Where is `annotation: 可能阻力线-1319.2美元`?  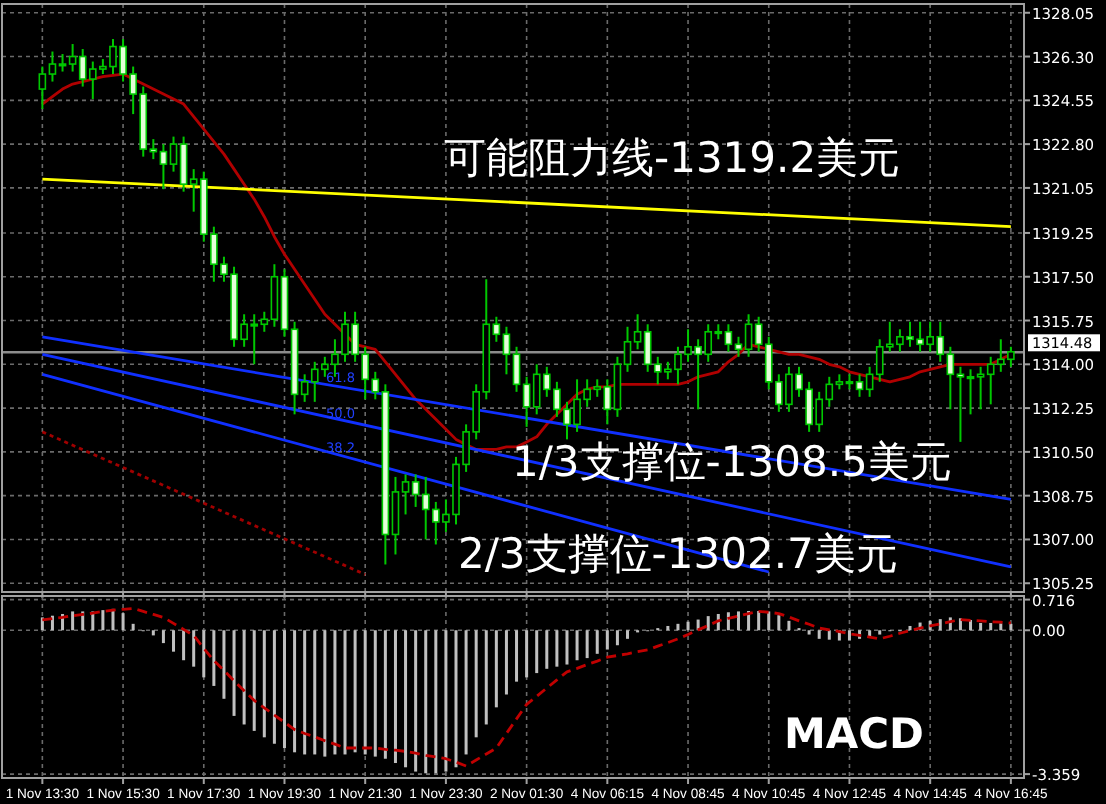 annotation: 可能阻力线-1319.2美元 is located at coordinates (672, 158).